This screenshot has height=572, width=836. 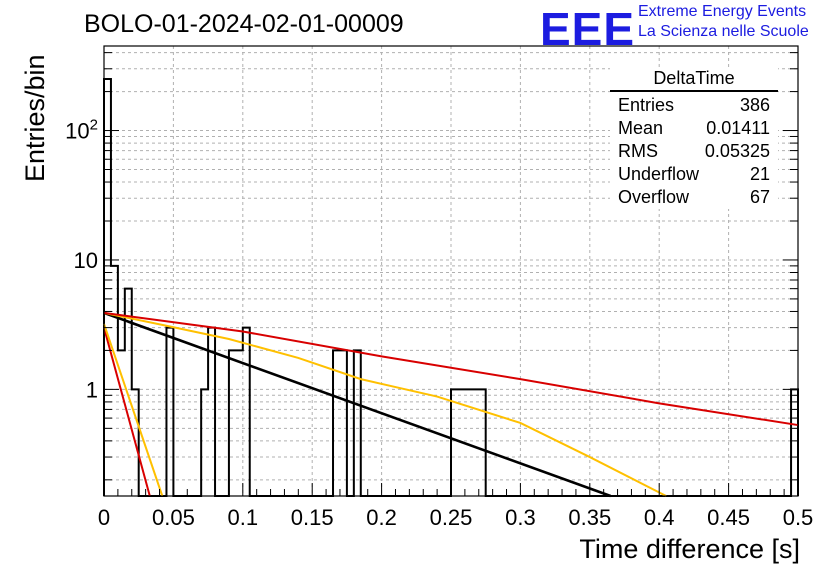 What do you see at coordinates (588, 29) in the screenshot?
I see `eee-logo: EEE` at bounding box center [588, 29].